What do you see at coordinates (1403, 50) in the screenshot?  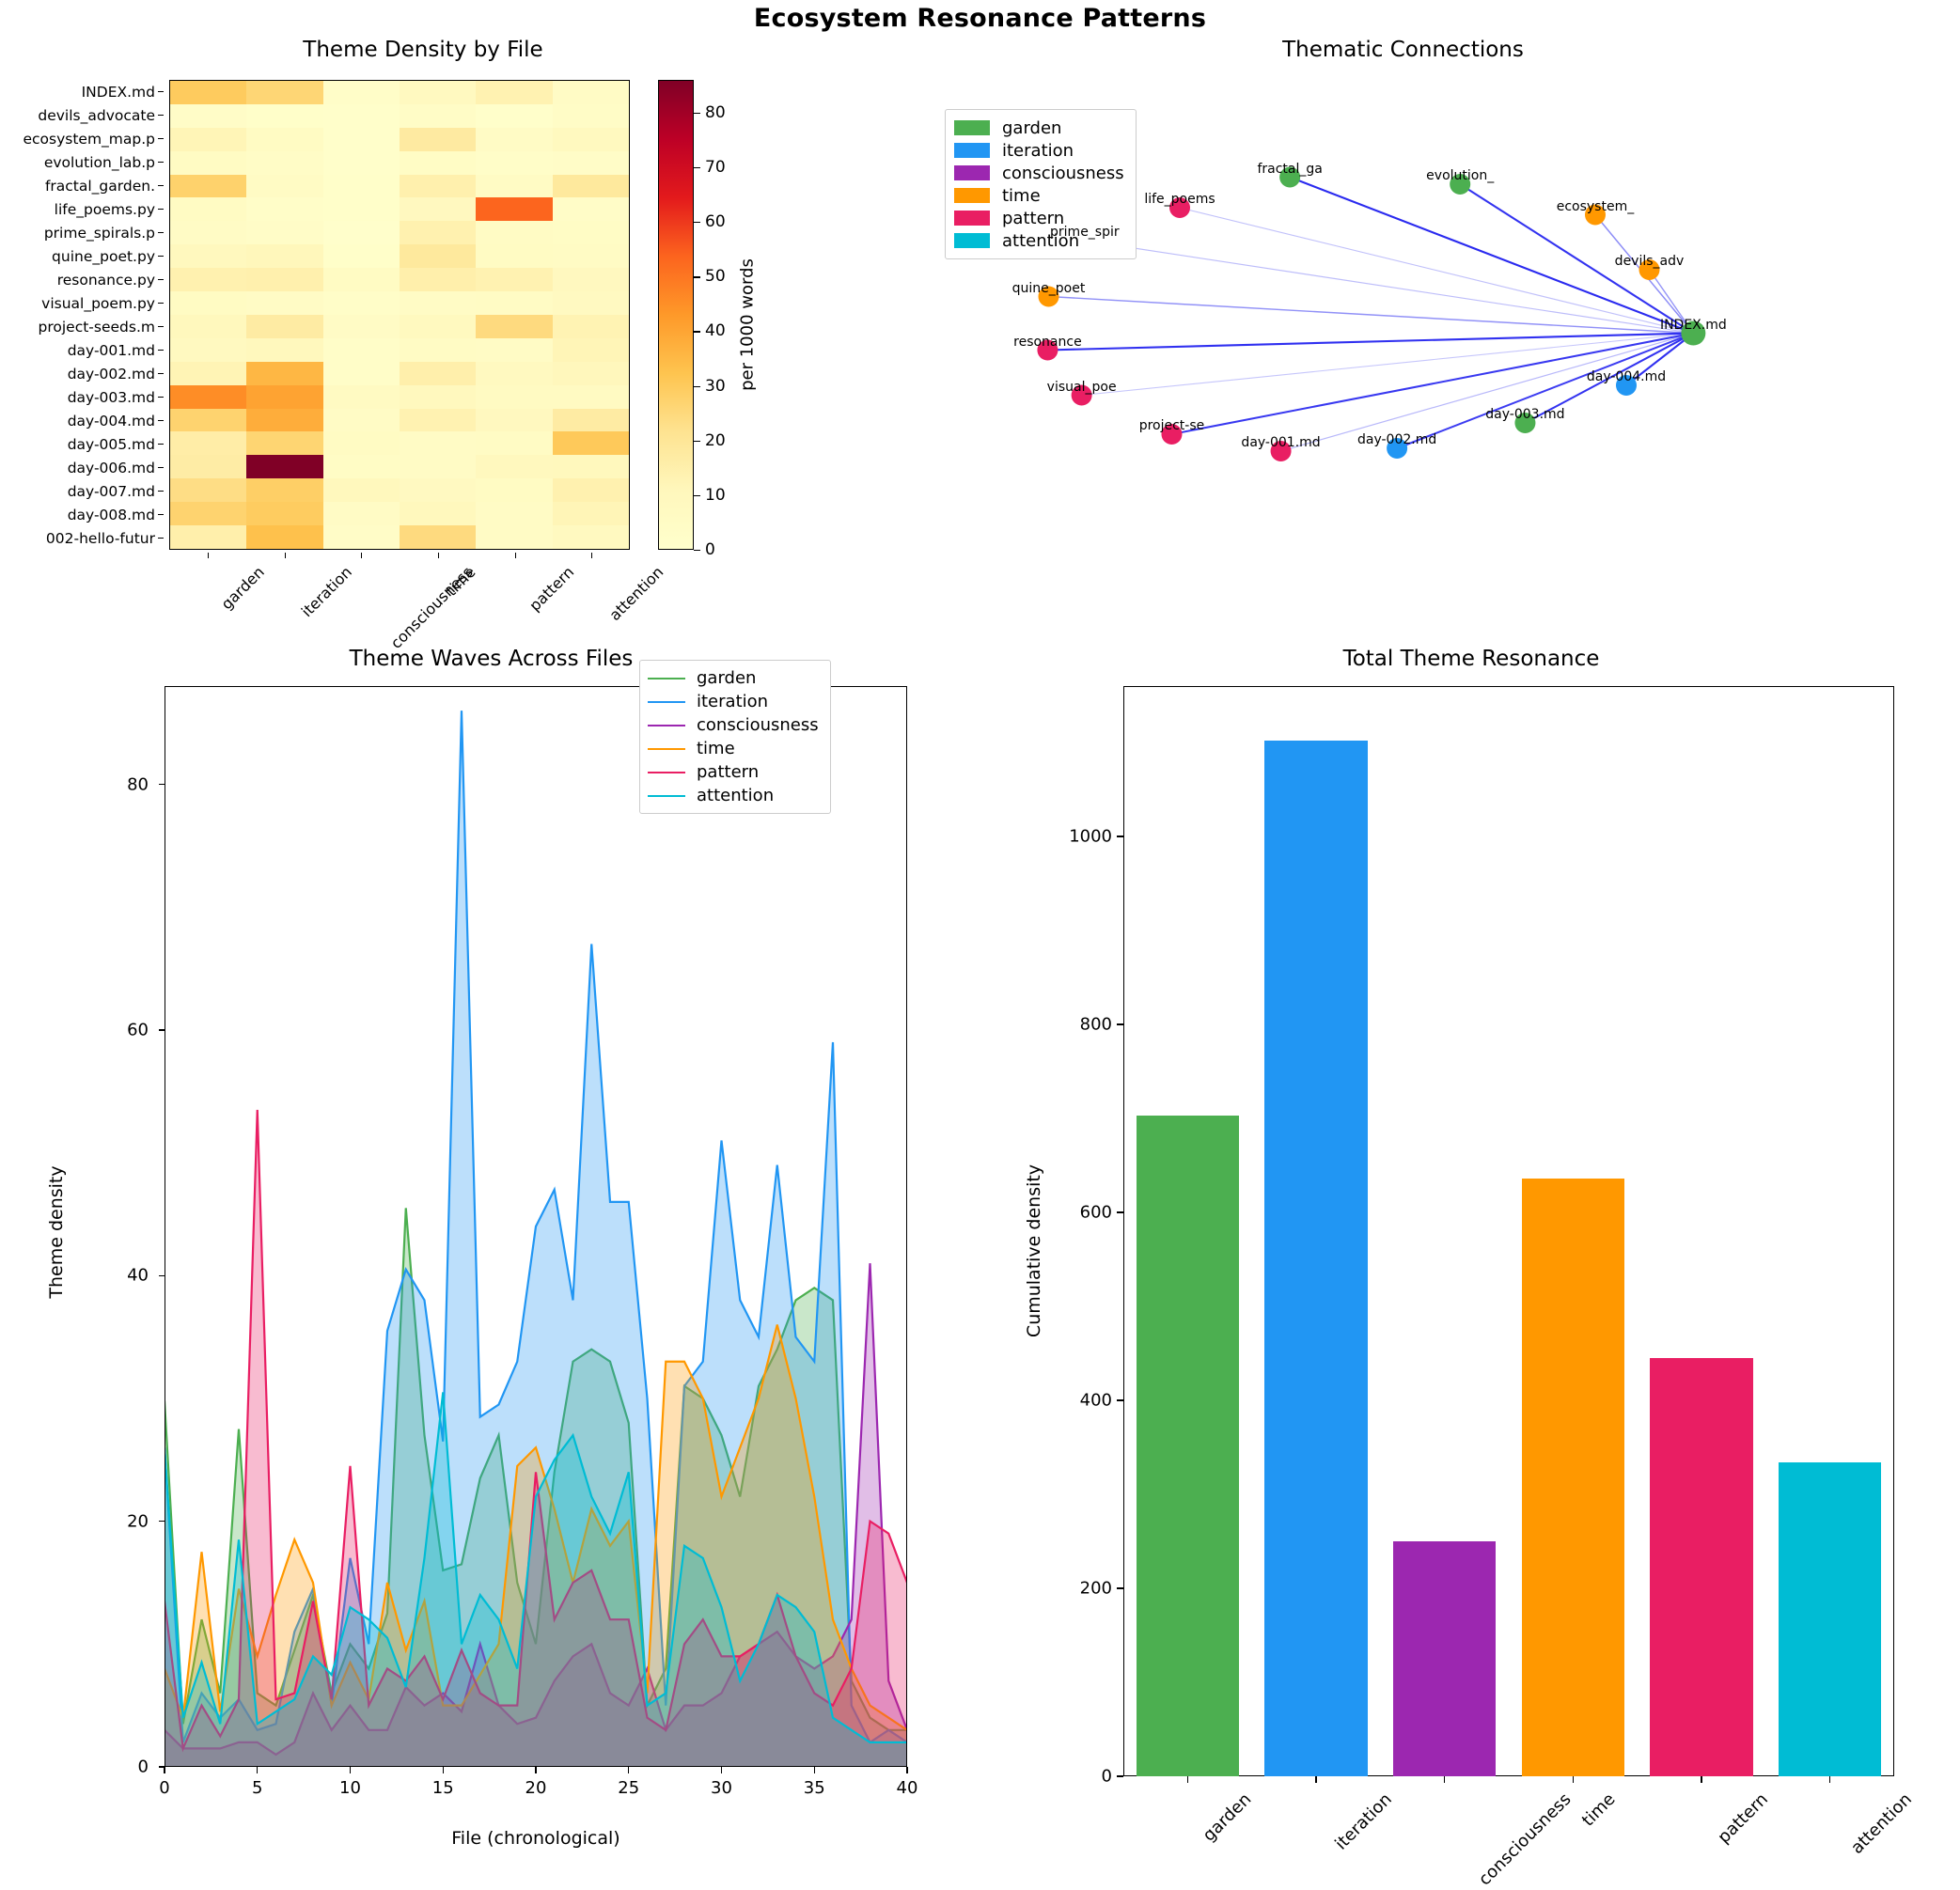 I see `network-title: Thematic Connections` at bounding box center [1403, 50].